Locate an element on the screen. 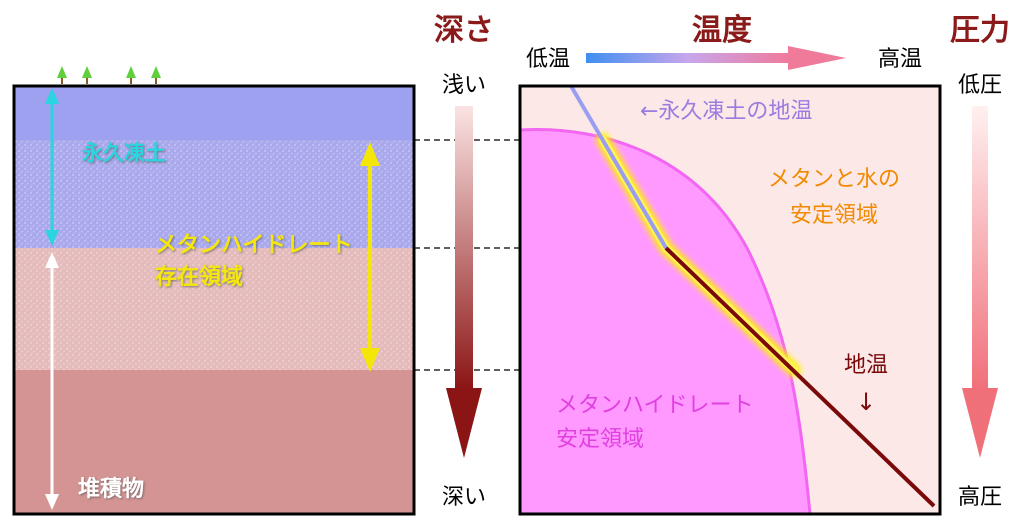 This screenshot has height=530, width=1024. permafrost-geotherm-line is located at coordinates (618, 167).